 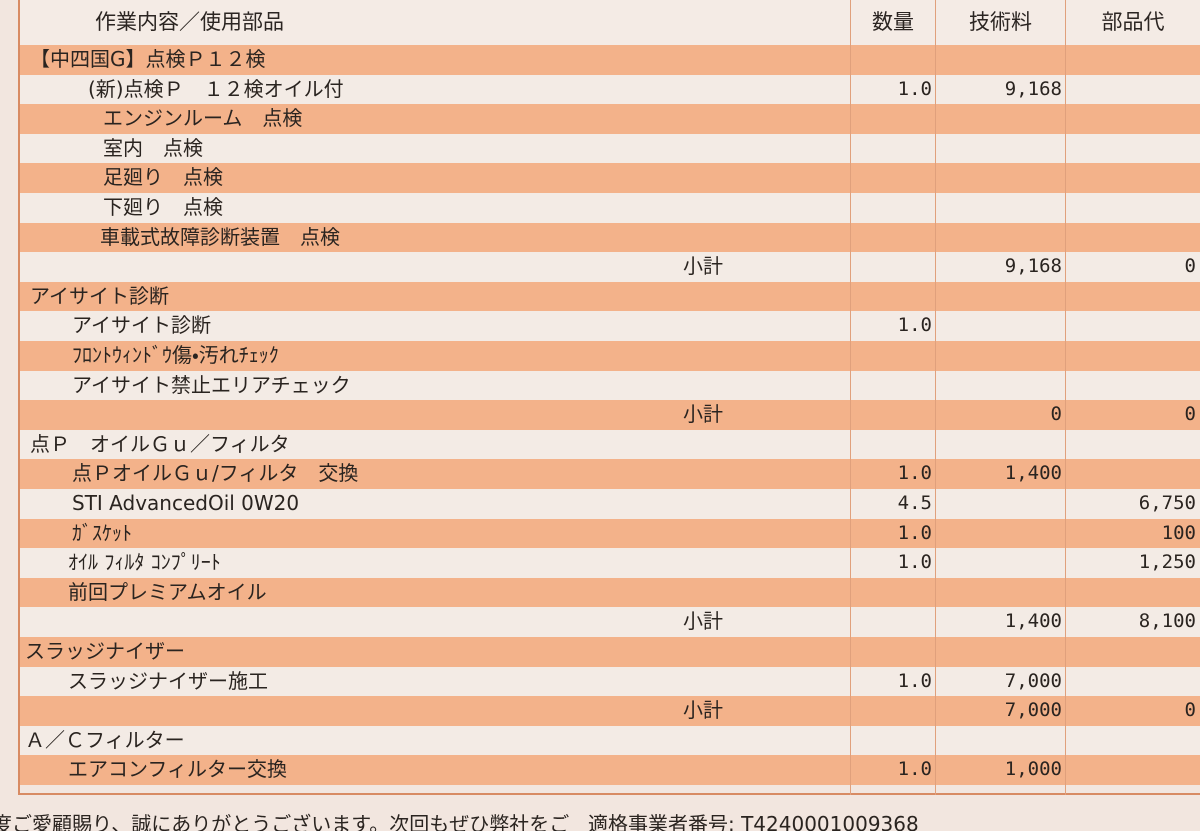 I want to click on column-header: 技術料, so click(x=1000, y=22).